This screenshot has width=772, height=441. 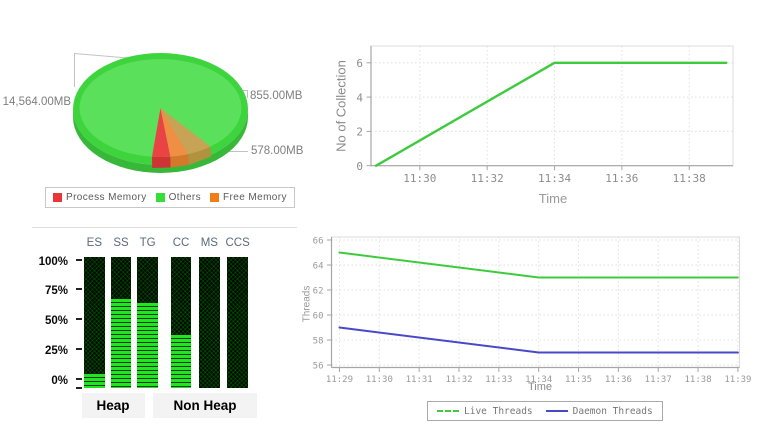 I want to click on legend-item-daemon-threads: Daemon Threads, so click(x=599, y=411).